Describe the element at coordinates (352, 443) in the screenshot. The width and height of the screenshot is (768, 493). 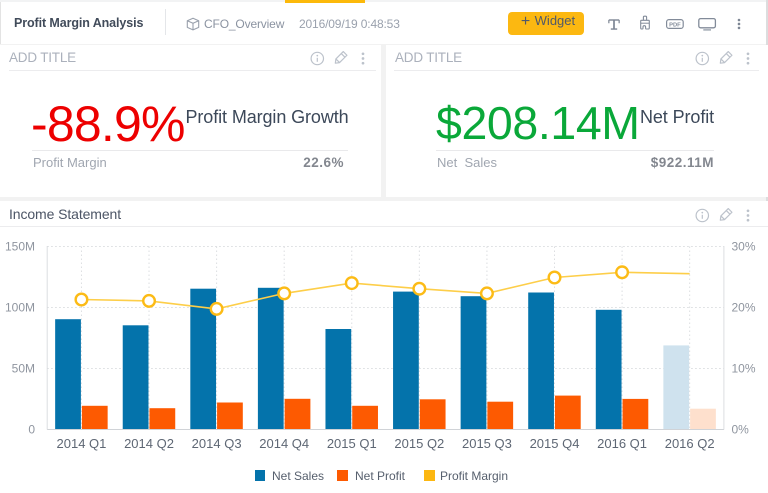
I see `svg-text: 2015 Q1` at that location.